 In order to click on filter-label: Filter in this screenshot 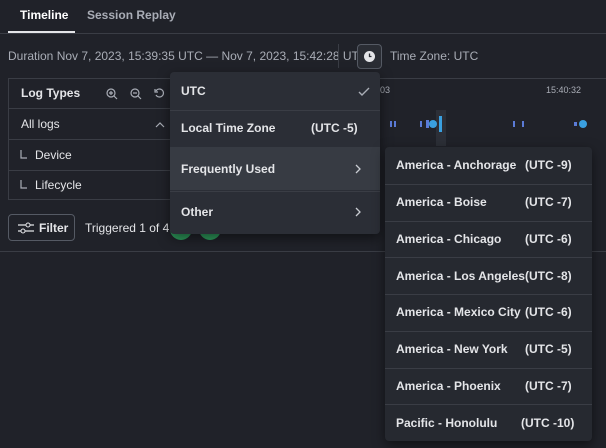, I will do `click(54, 228)`.